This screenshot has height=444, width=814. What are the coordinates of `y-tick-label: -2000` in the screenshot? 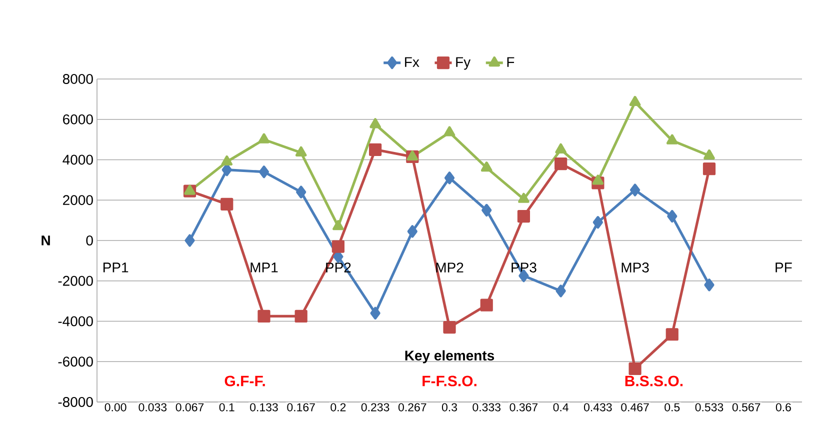 It's located at (75, 281).